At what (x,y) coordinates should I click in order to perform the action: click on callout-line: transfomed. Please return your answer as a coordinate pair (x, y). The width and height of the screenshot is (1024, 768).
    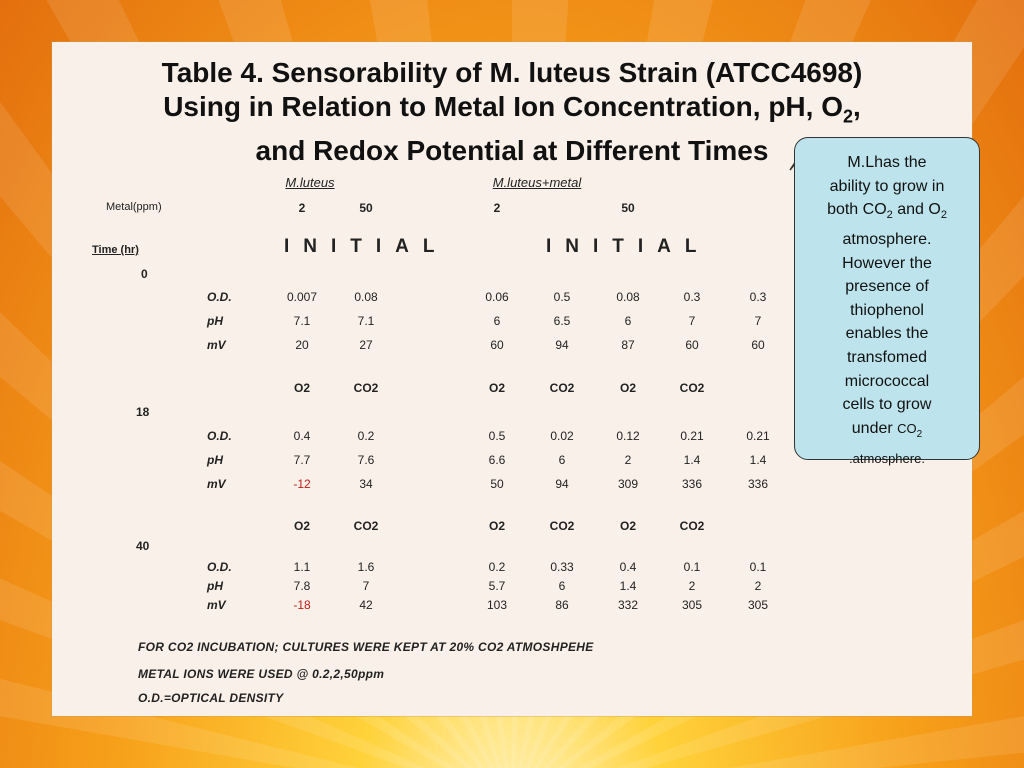
    Looking at the image, I should click on (887, 357).